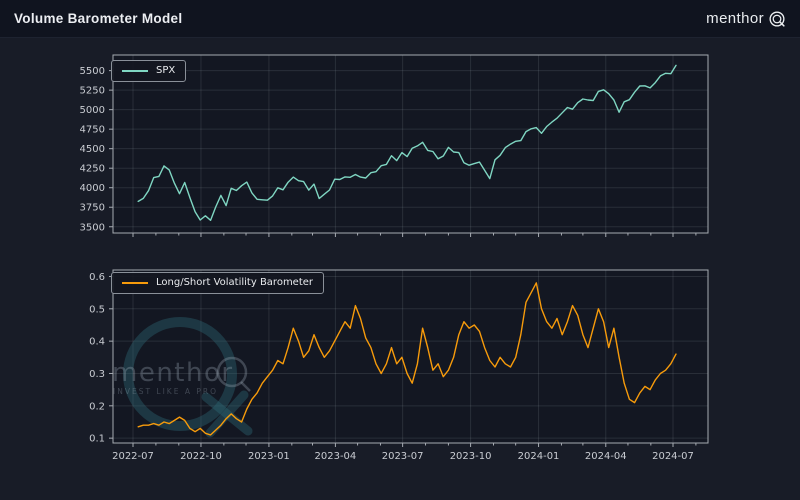 The height and width of the screenshot is (500, 800). I want to click on y-tick-label: 4250, so click(92, 169).